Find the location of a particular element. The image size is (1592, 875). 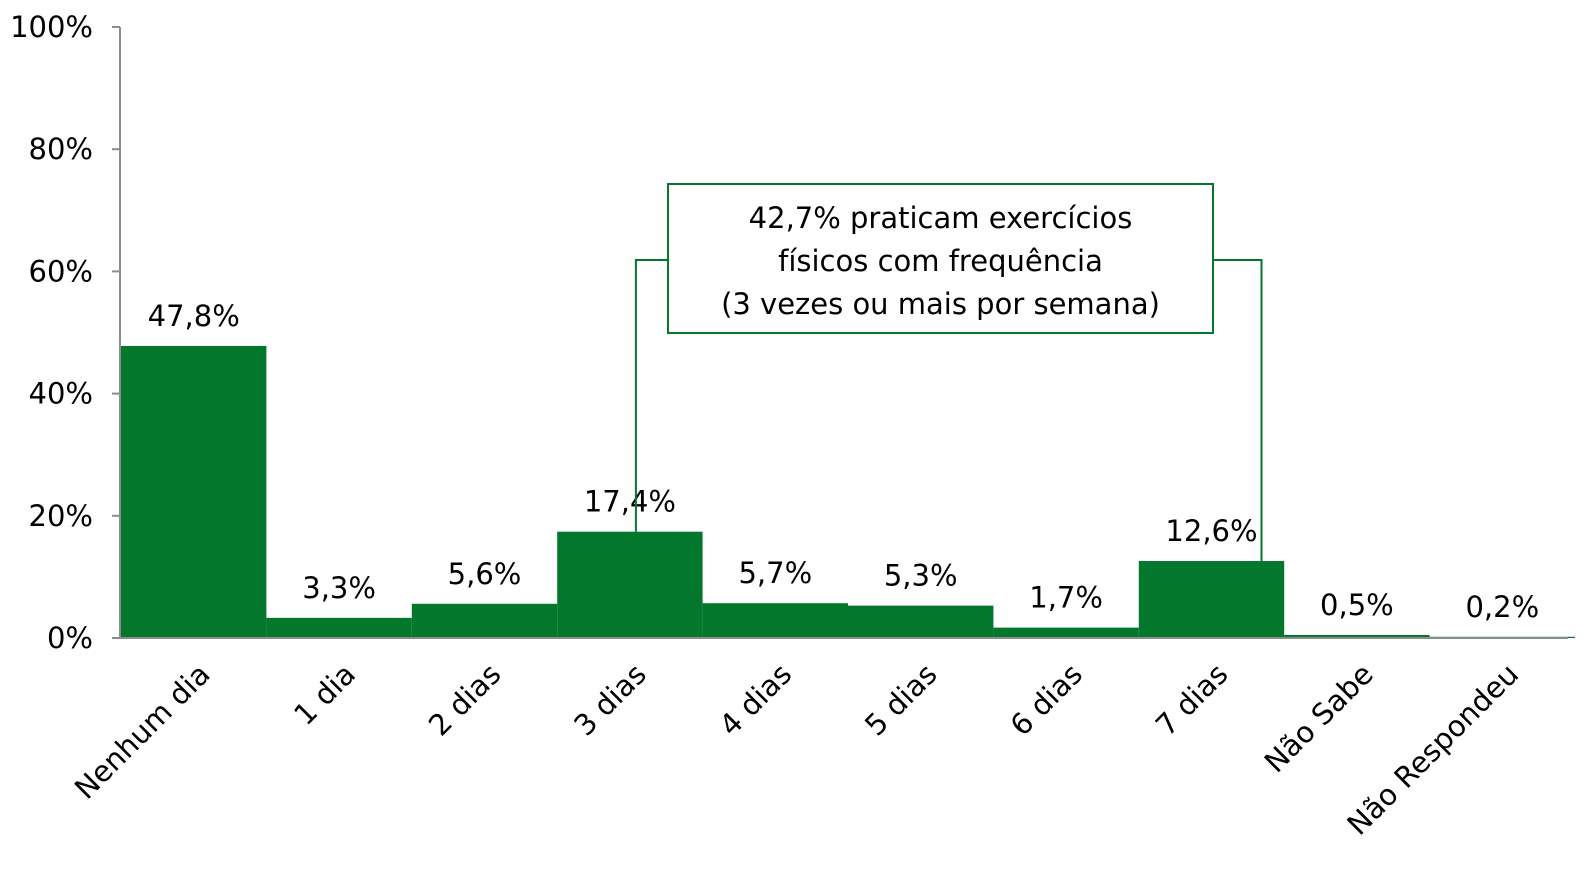

value-label: 47,8% is located at coordinates (194, 316).